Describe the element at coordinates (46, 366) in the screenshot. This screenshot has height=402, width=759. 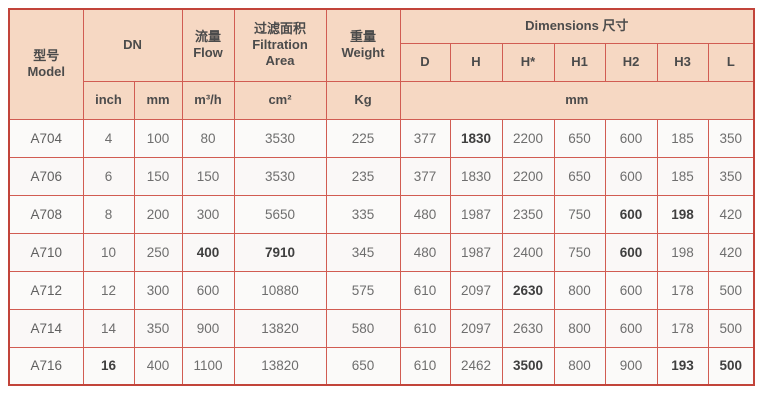
I see `cell-model: A716` at that location.